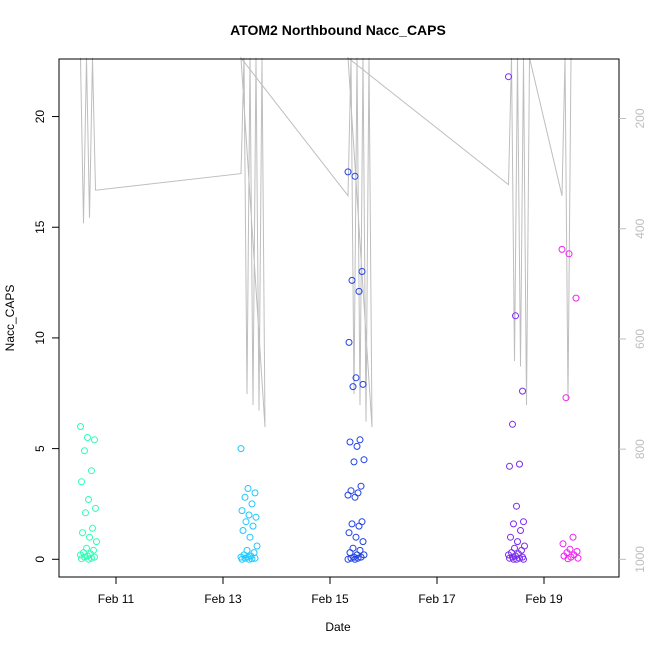  I want to click on secondary-y-axis: 200 400 600 800 1000, so click(633, 340).